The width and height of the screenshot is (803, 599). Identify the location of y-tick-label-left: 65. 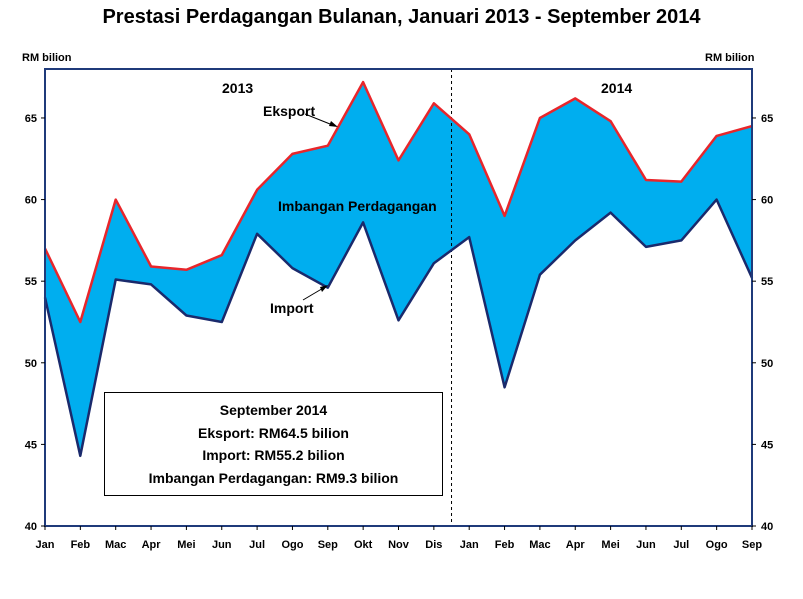
(31, 119).